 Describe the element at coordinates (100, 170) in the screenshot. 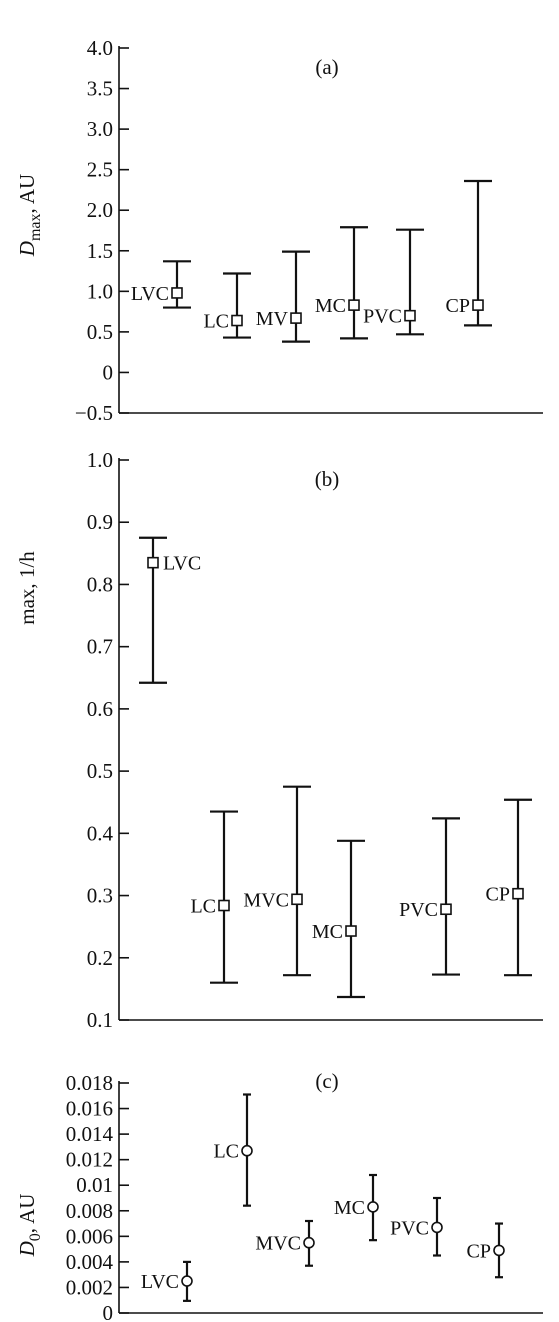

I see `y-tick-label: 2.5` at that location.